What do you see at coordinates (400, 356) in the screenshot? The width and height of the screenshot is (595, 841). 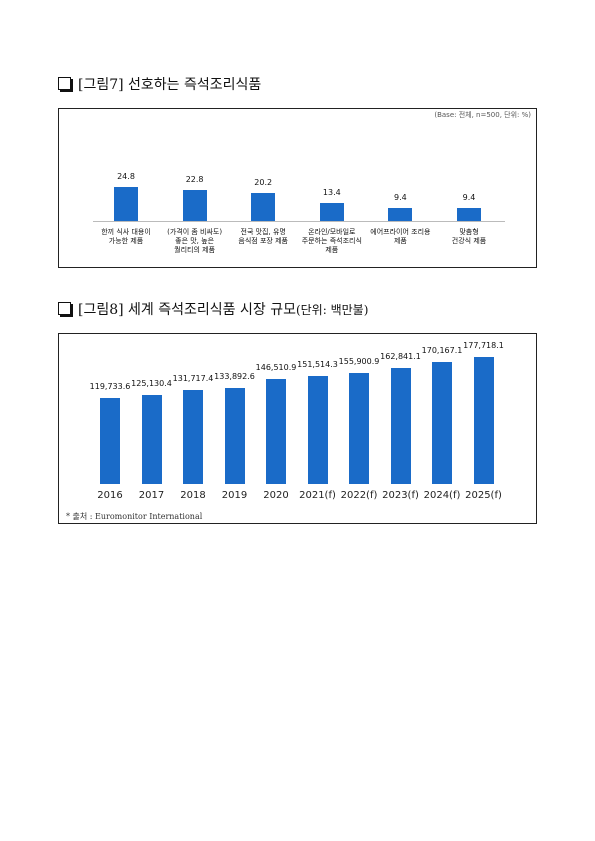 I see `value-label: 162,841.1` at bounding box center [400, 356].